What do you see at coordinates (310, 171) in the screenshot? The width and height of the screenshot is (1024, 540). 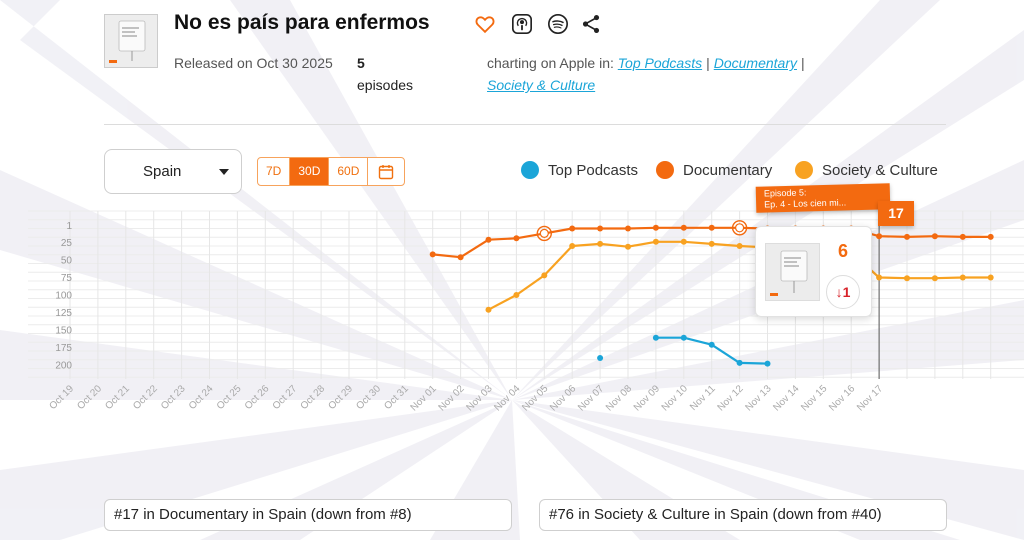 I see `range-30d-button: 30D` at bounding box center [310, 171].